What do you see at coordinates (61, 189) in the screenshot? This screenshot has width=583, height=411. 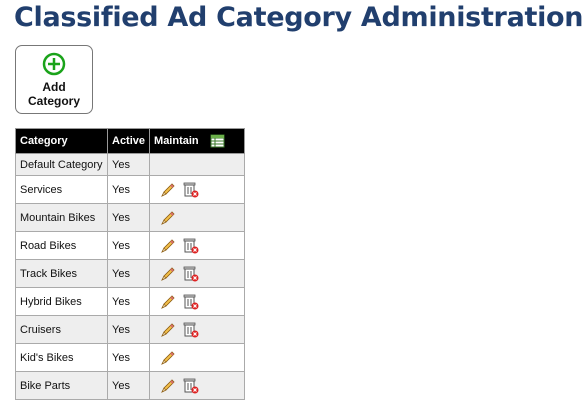 I see `category-cell: Services` at bounding box center [61, 189].